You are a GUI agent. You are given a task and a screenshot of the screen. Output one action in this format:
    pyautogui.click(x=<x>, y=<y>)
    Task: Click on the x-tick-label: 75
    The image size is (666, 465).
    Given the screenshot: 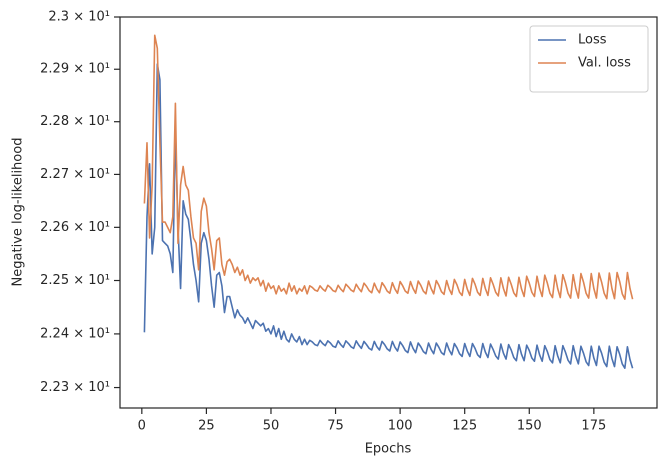 What is the action you would take?
    pyautogui.click(x=335, y=426)
    